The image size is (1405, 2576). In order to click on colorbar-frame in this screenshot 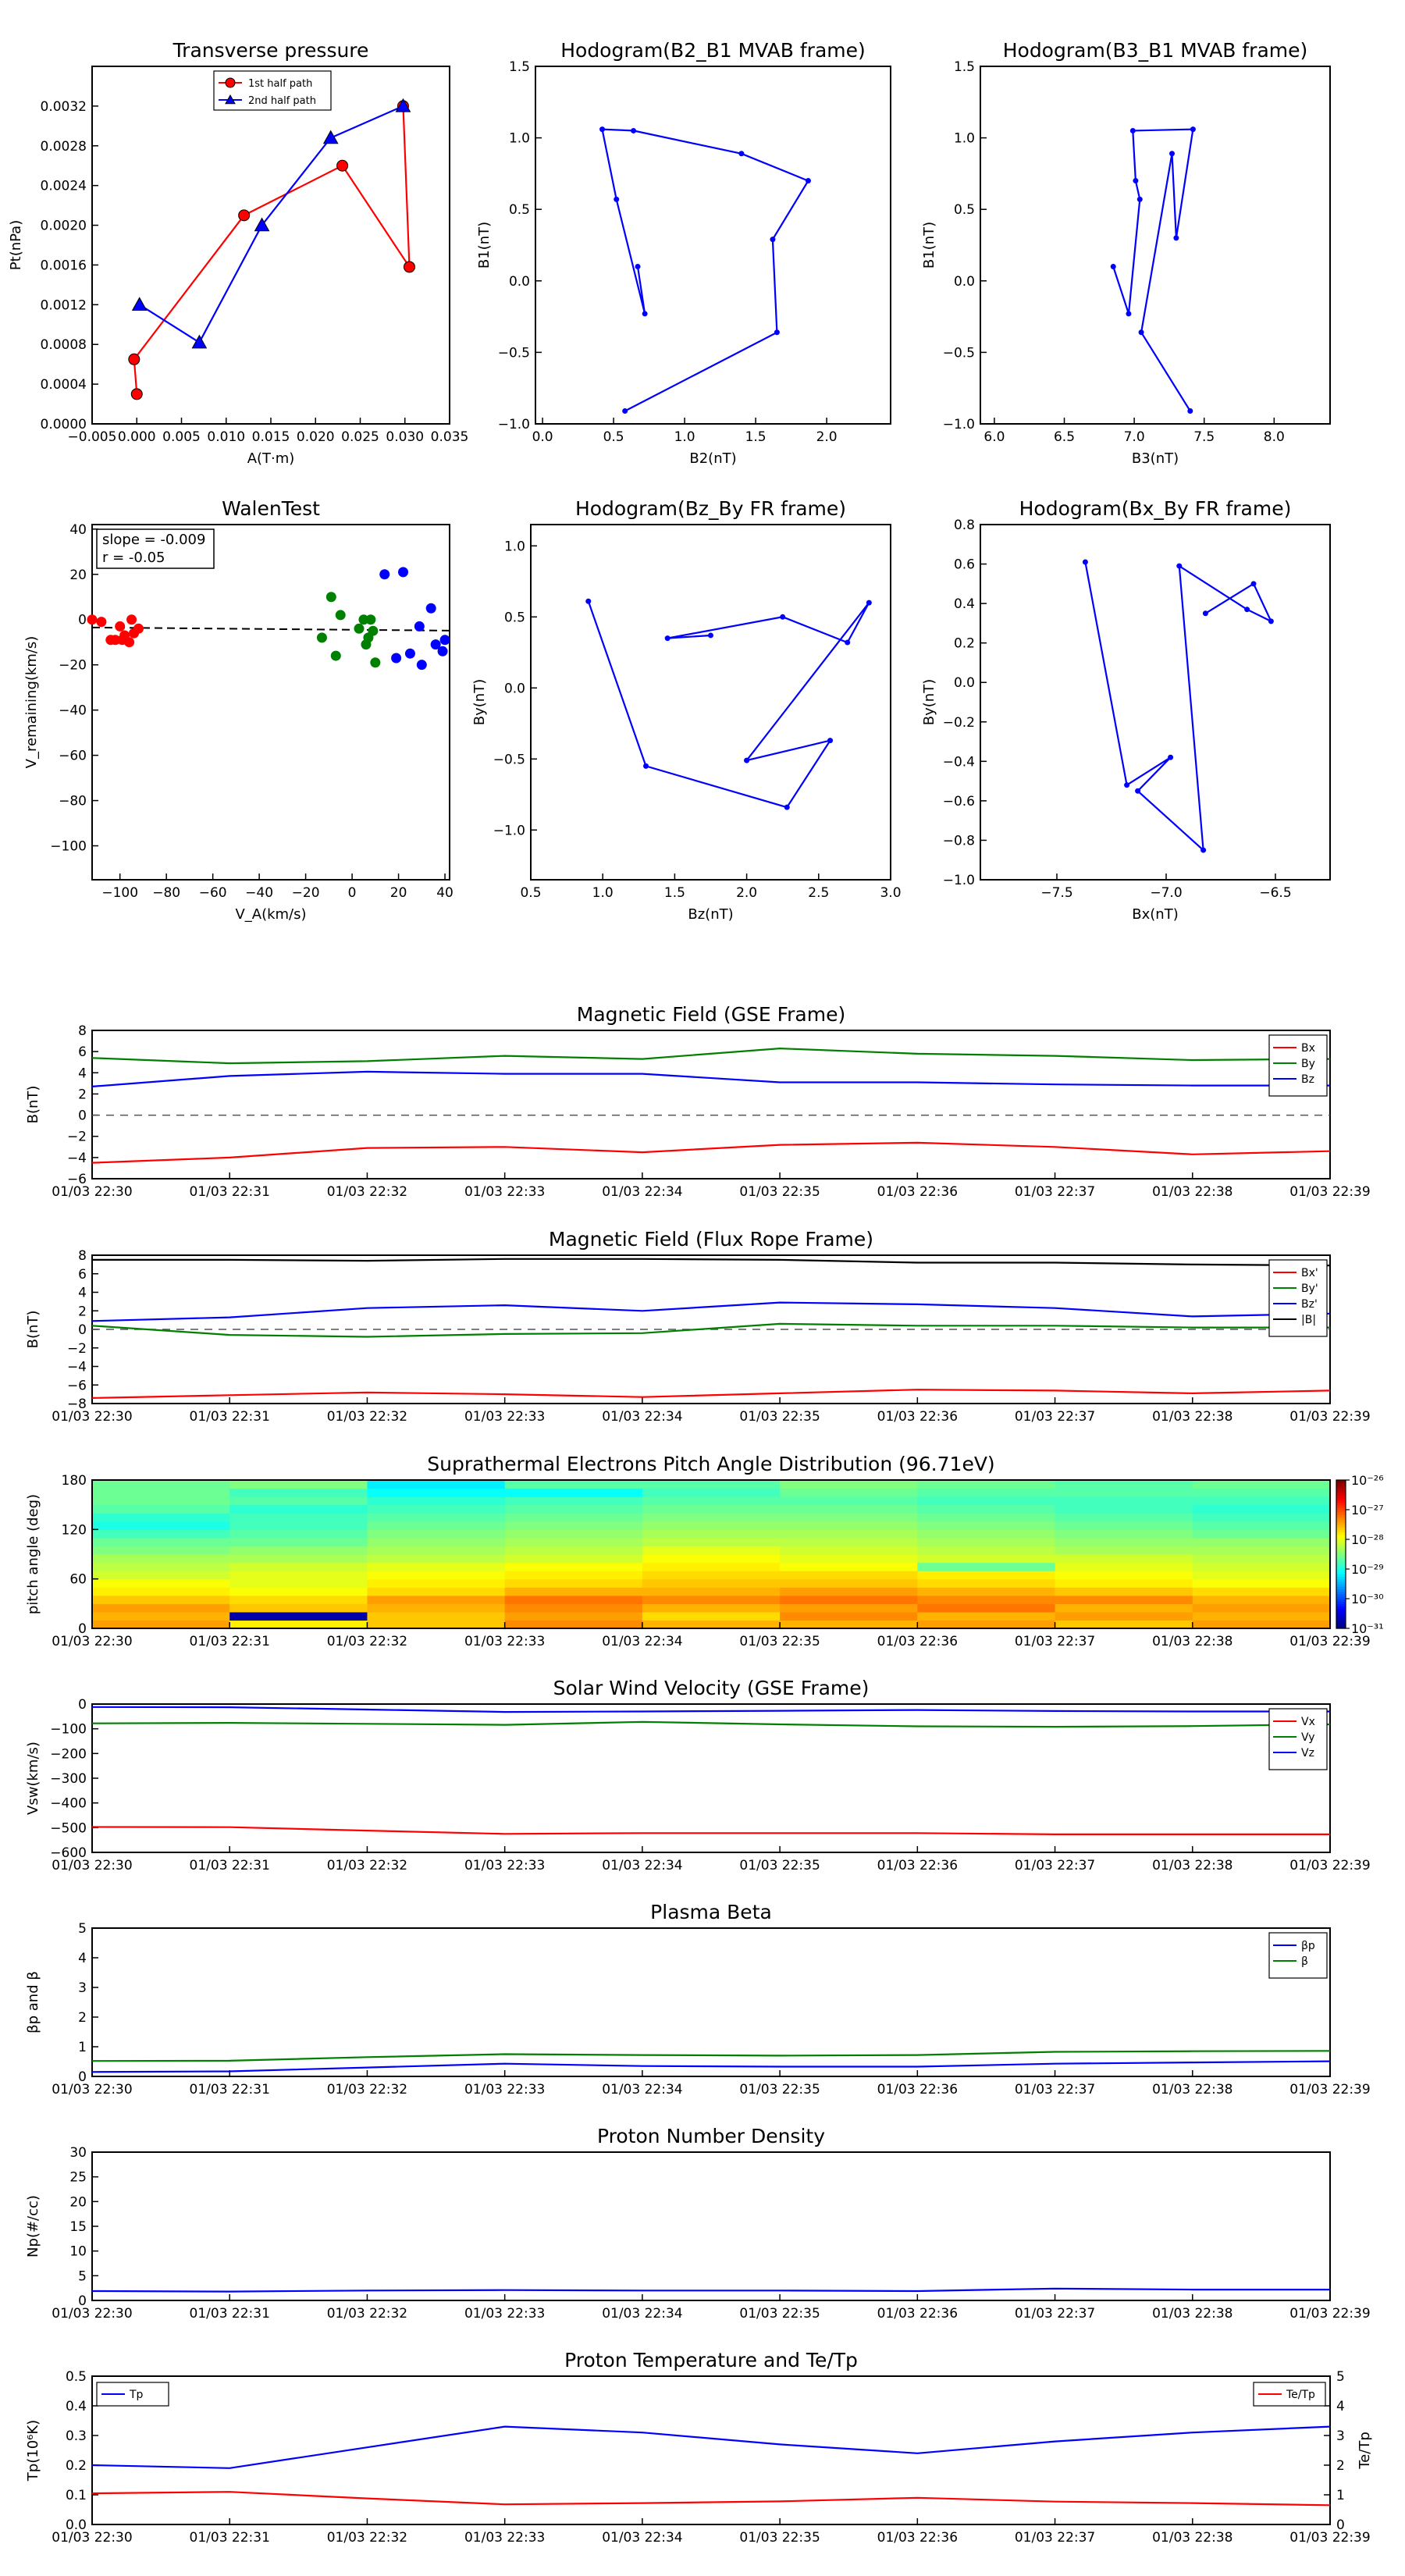, I will do `click(1341, 1554)`.